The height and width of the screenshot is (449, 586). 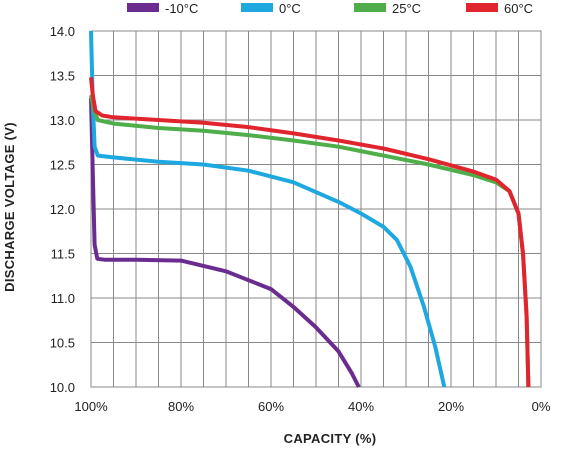 What do you see at coordinates (63, 254) in the screenshot?
I see `y-tick-label: 11.5` at bounding box center [63, 254].